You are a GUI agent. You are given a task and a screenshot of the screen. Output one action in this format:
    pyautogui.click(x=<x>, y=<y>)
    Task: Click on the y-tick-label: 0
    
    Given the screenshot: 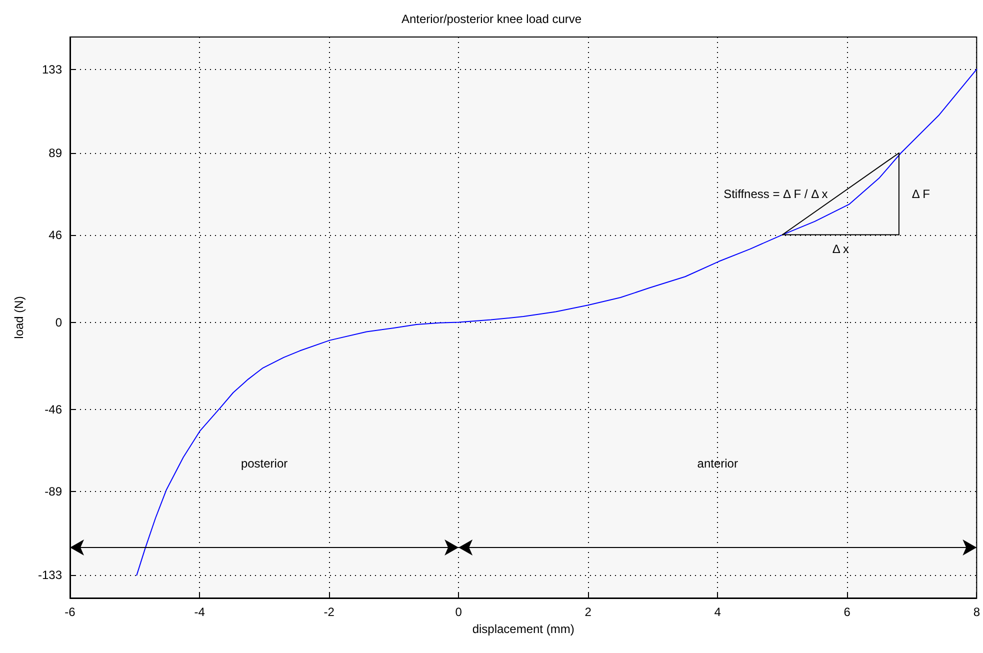 What is the action you would take?
    pyautogui.click(x=58, y=322)
    